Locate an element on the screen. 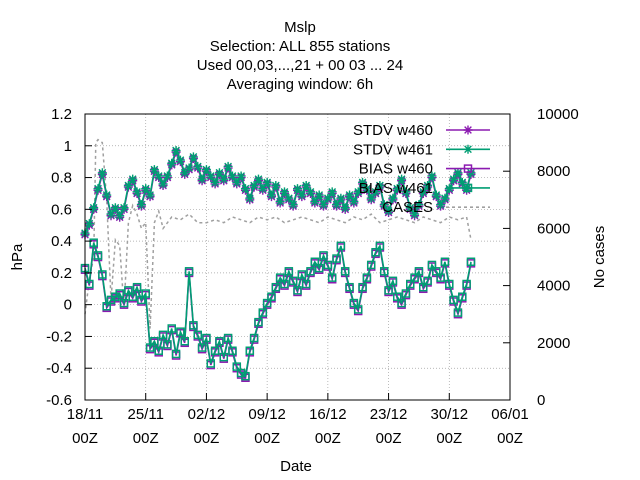 This screenshot has height=480, width=640. y-tick-label: 1.2 is located at coordinates (61, 114).